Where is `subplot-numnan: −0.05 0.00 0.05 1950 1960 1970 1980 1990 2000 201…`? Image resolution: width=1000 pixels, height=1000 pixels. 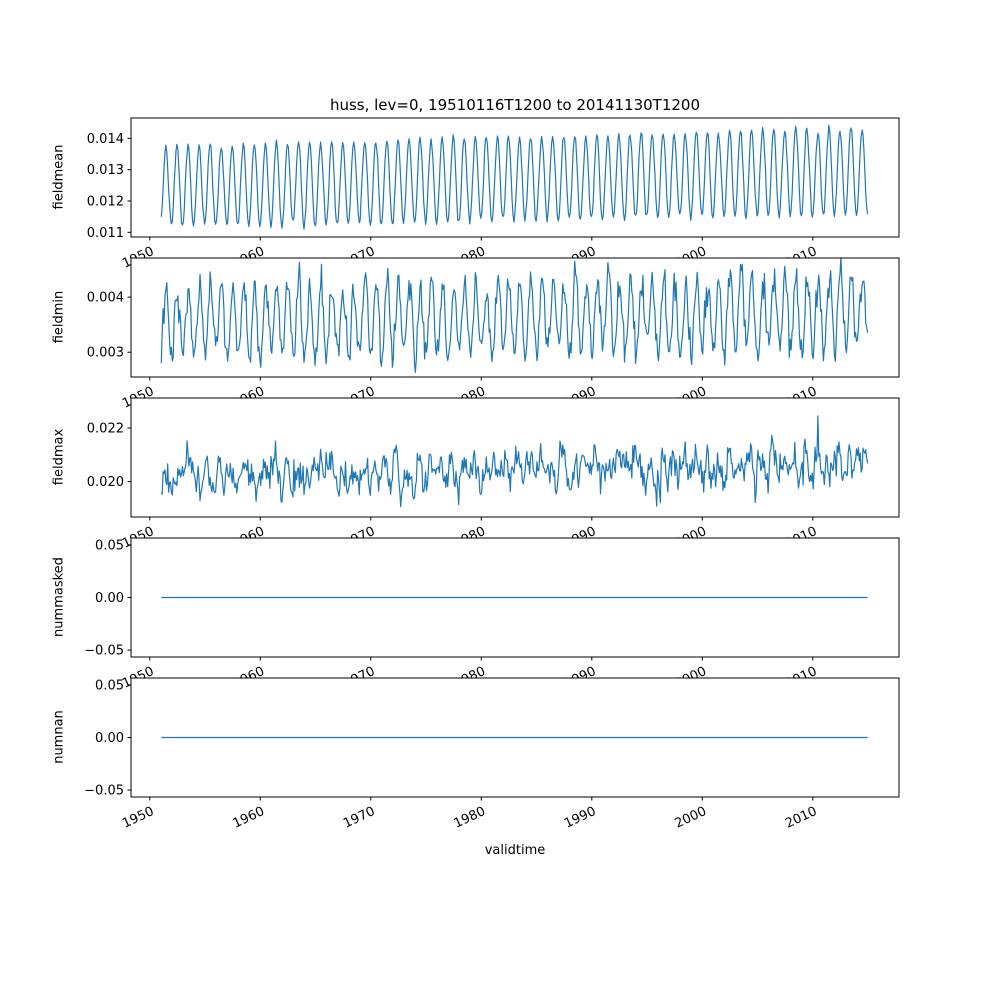 subplot-numnan: −0.05 0.00 0.05 1950 1960 1970 1980 1990 2000 201… is located at coordinates (492, 754).